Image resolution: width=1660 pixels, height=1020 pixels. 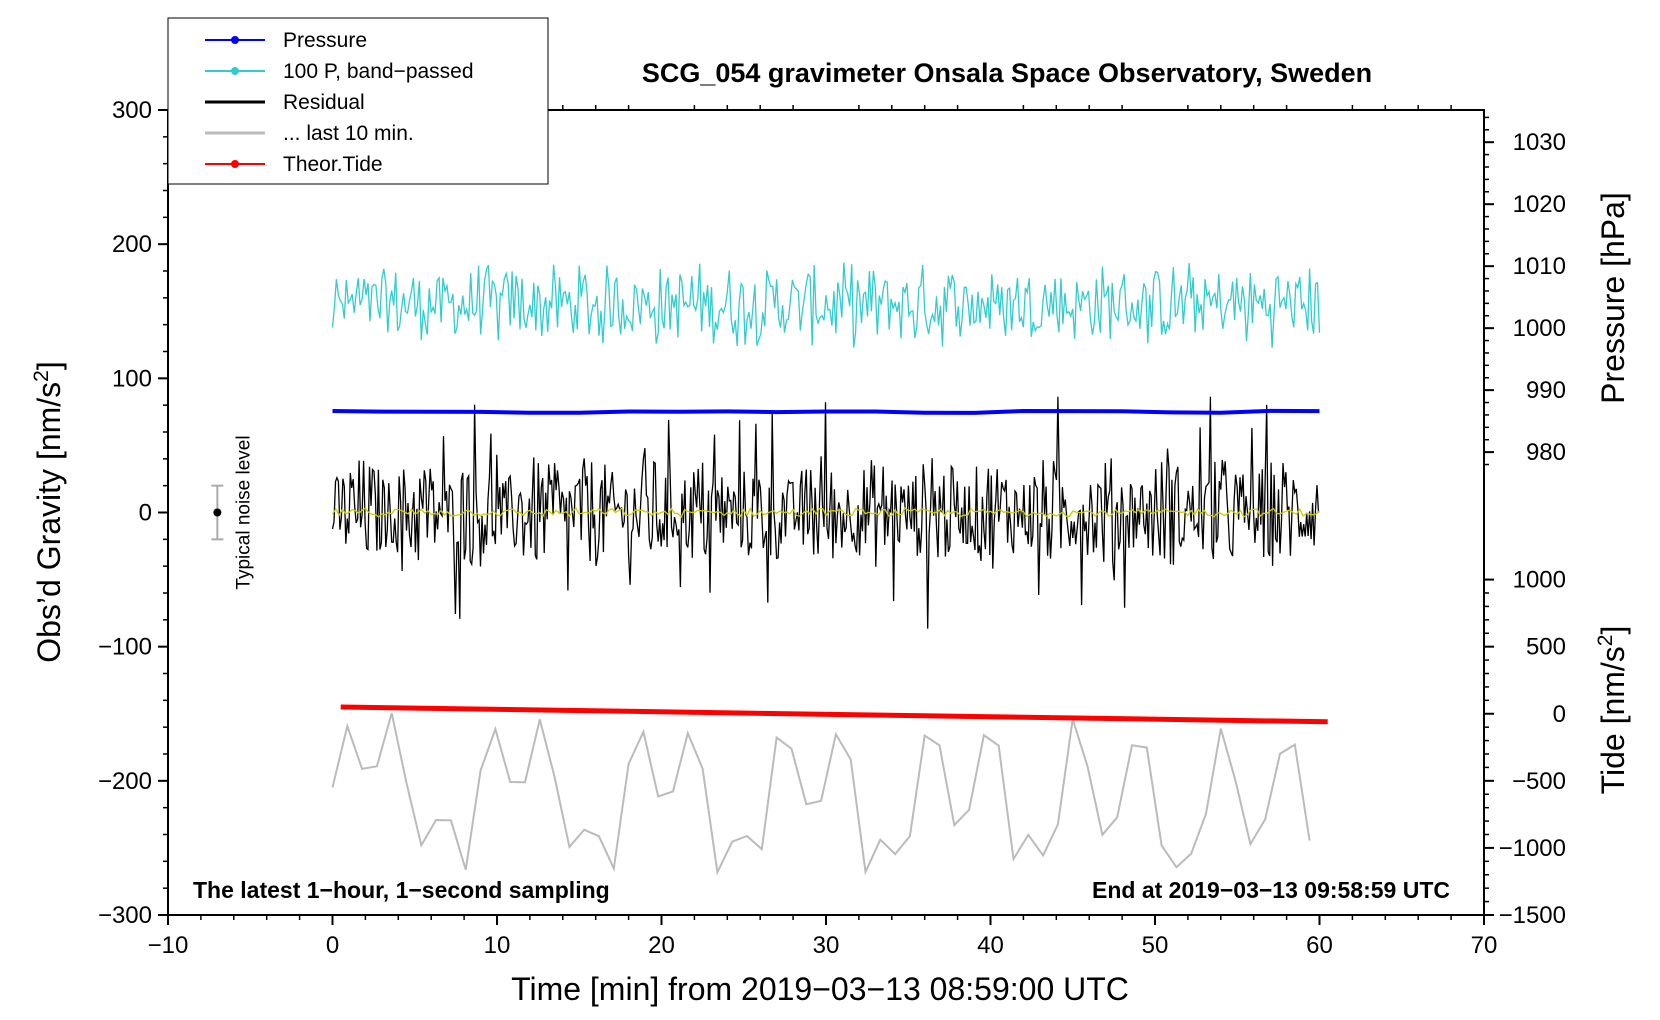 I want to click on y-tick-label: 0, so click(x=145, y=513).